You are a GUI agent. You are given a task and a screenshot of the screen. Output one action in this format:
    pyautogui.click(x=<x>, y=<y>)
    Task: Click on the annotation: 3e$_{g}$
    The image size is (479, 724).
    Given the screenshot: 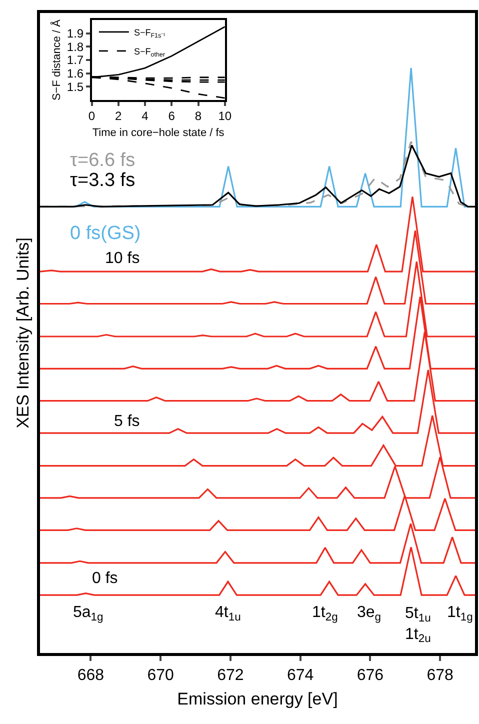 What is the action you would take?
    pyautogui.click(x=369, y=614)
    